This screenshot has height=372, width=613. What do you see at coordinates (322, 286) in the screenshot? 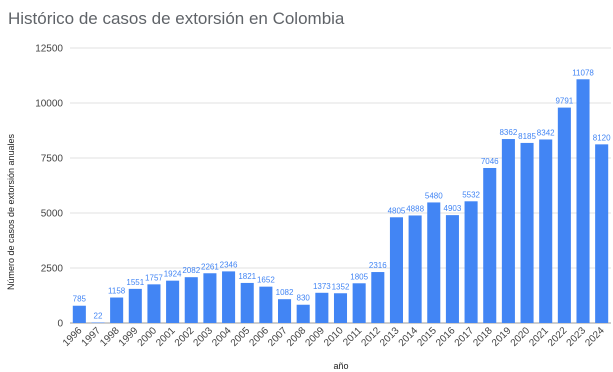
I see `value-label-2009: 1373` at bounding box center [322, 286].